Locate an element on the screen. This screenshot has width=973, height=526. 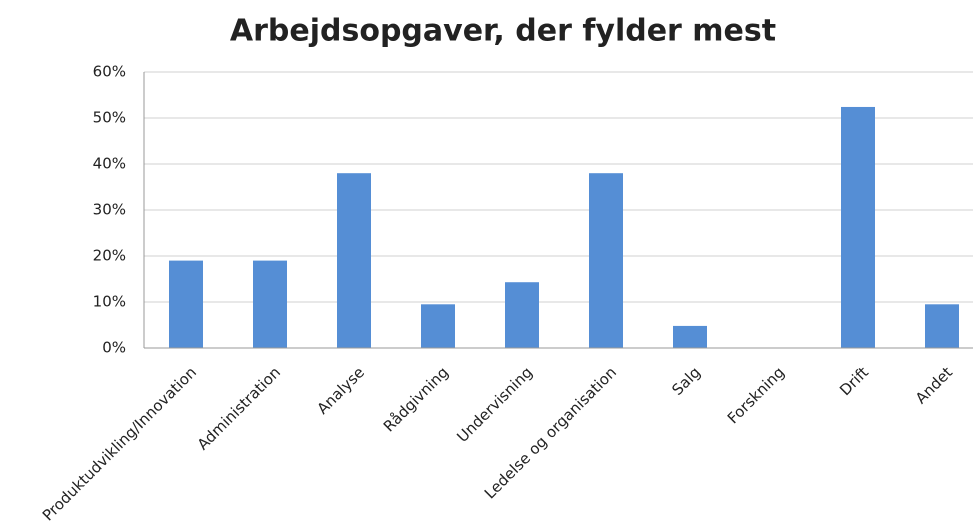
x-tick-label: Drift is located at coordinates (854, 381).